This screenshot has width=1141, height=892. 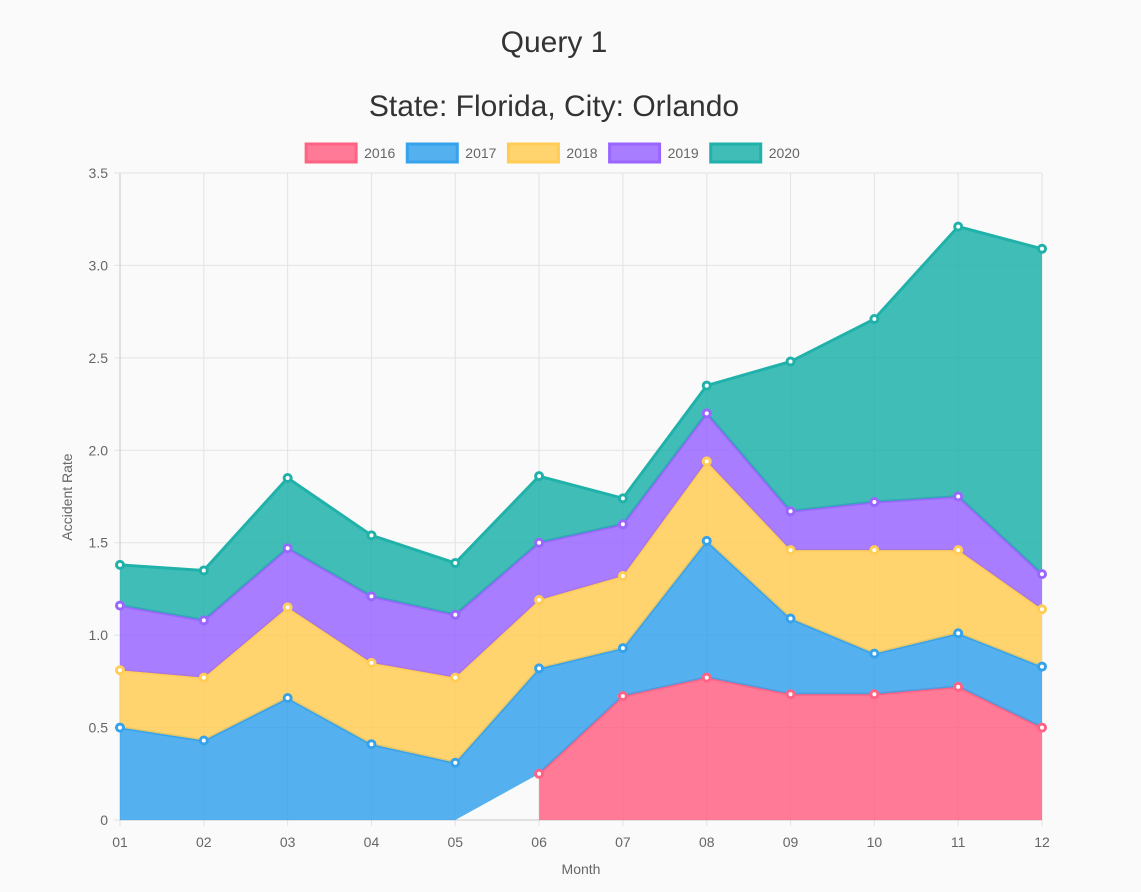 What do you see at coordinates (99, 450) in the screenshot?
I see `y-tick-label: 2.0` at bounding box center [99, 450].